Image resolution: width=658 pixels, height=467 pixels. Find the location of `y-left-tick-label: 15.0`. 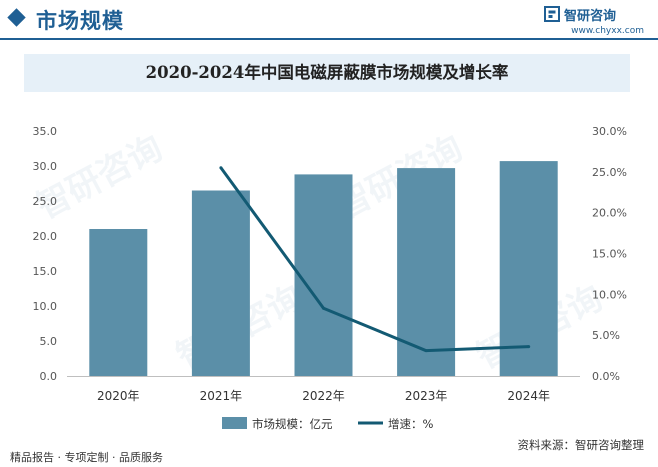

y-left-tick-label: 15.0 is located at coordinates (45, 271).